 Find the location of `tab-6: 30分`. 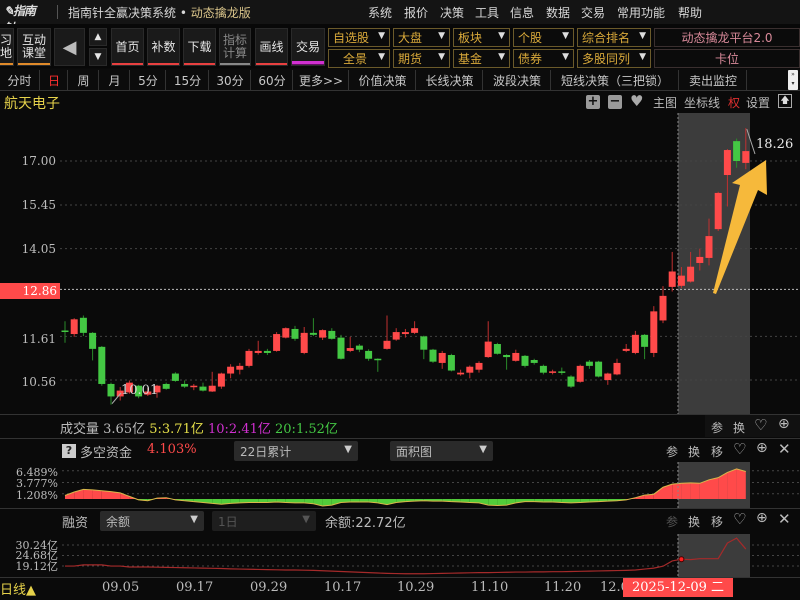

tab-6: 30分 is located at coordinates (230, 80).